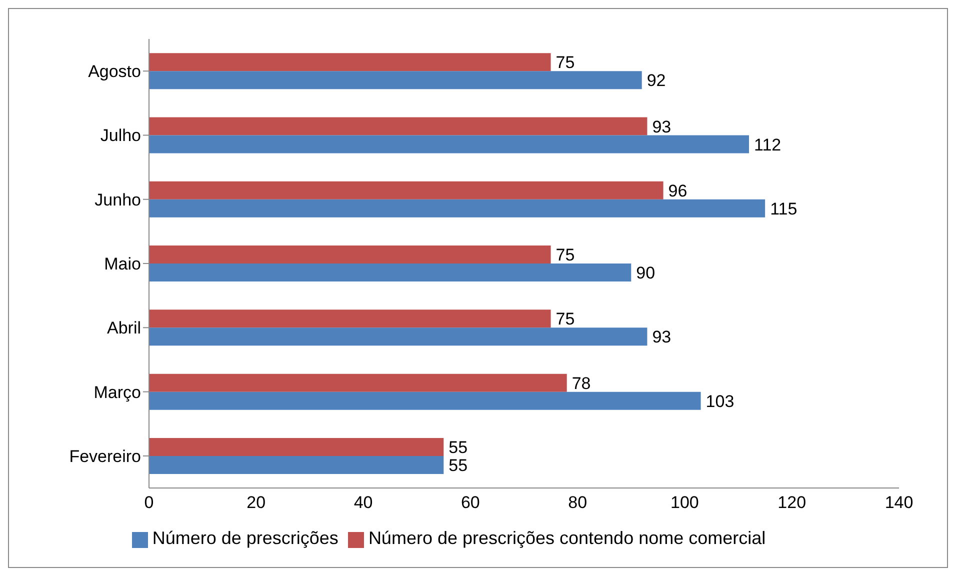 This screenshot has width=957, height=578. What do you see at coordinates (120, 136) in the screenshot?
I see `y-tick-label: Julho` at bounding box center [120, 136].